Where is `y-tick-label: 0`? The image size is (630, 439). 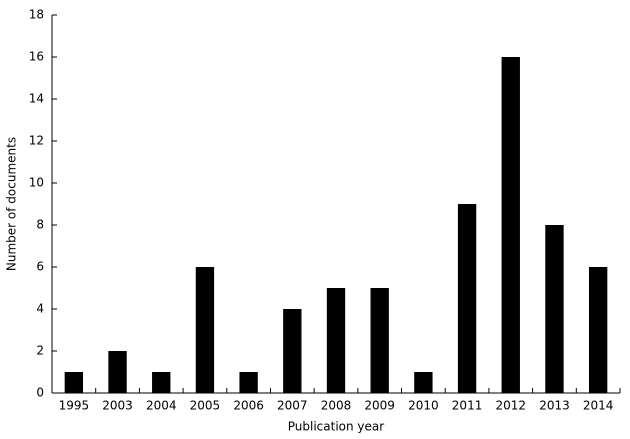
y-tick-label: 0 is located at coordinates (40, 393).